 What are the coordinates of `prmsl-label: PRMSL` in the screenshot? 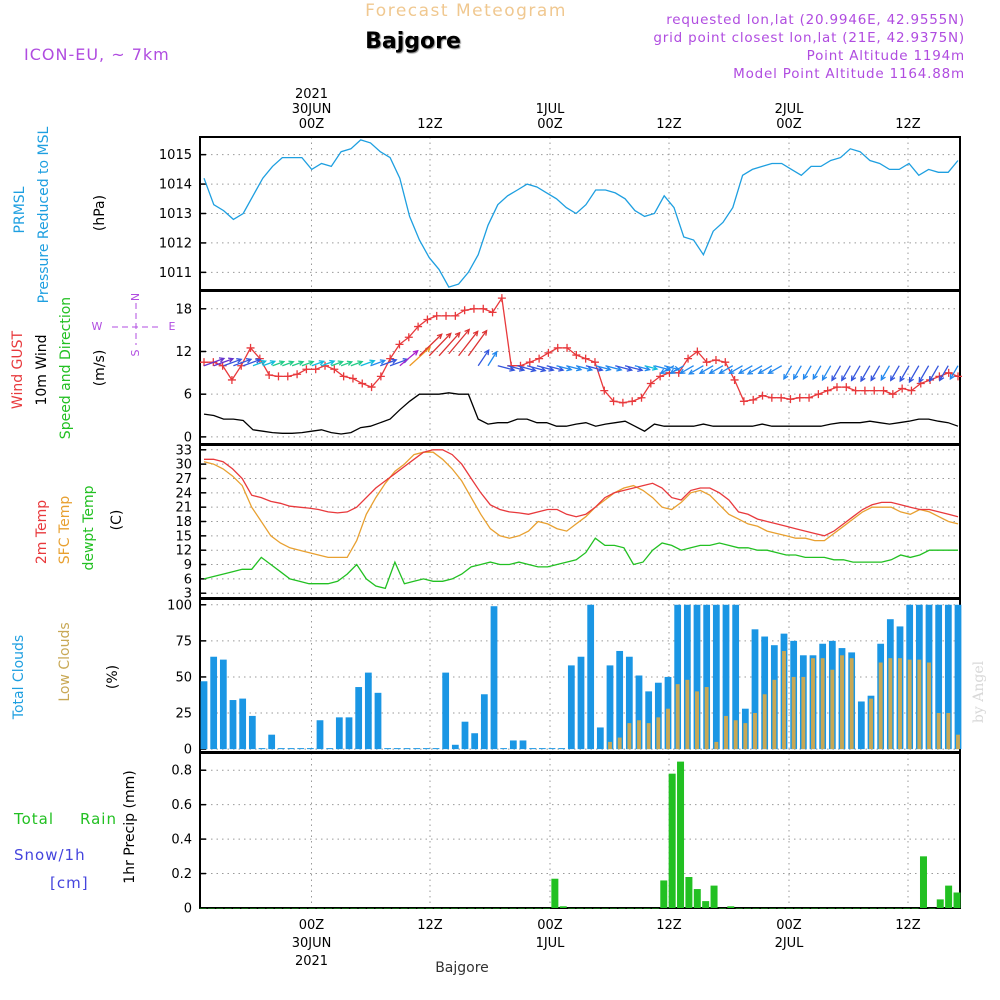 It's located at (20, 209).